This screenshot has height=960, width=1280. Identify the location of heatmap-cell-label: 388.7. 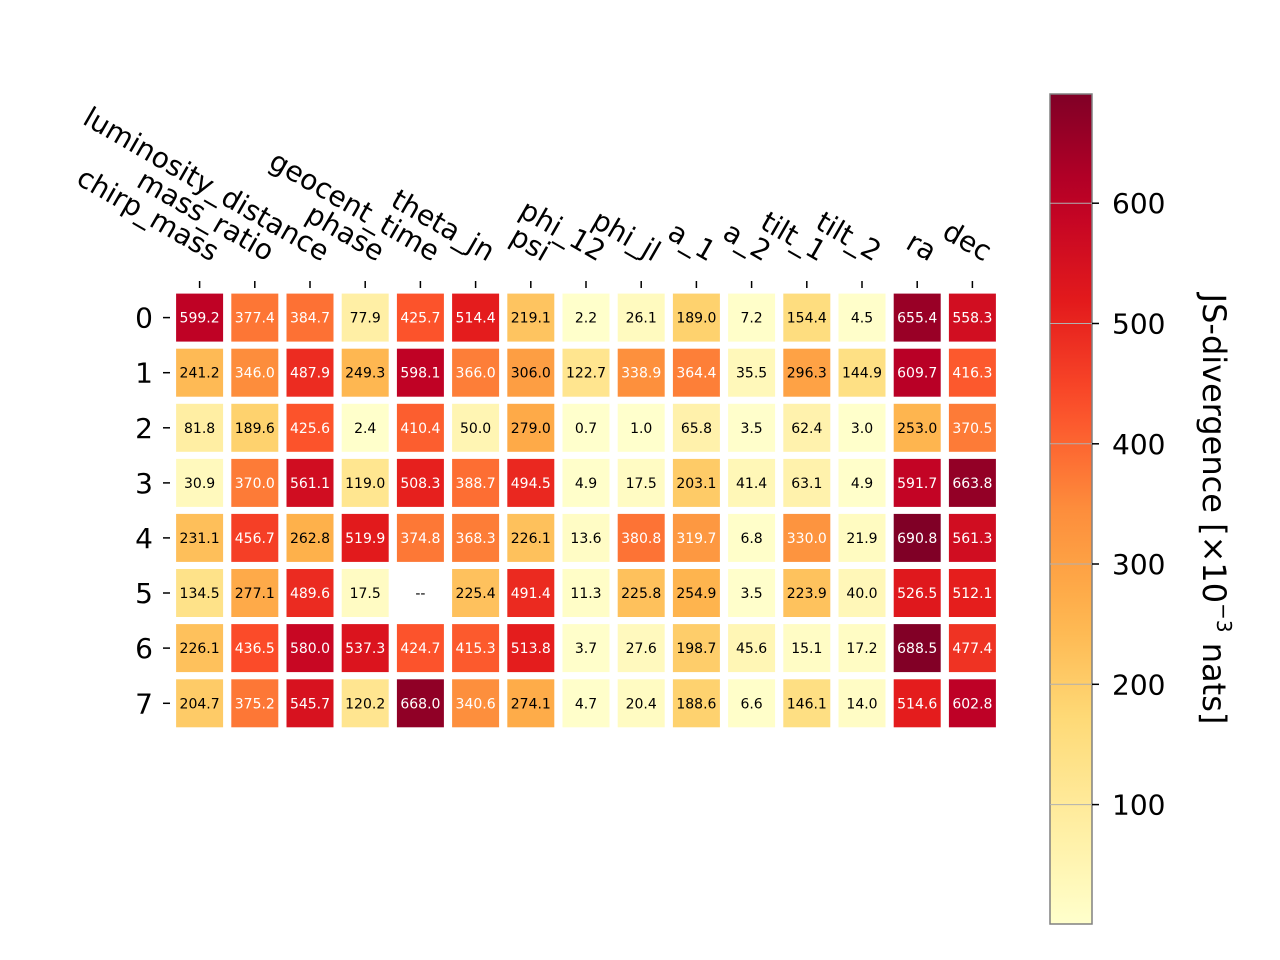
(476, 484).